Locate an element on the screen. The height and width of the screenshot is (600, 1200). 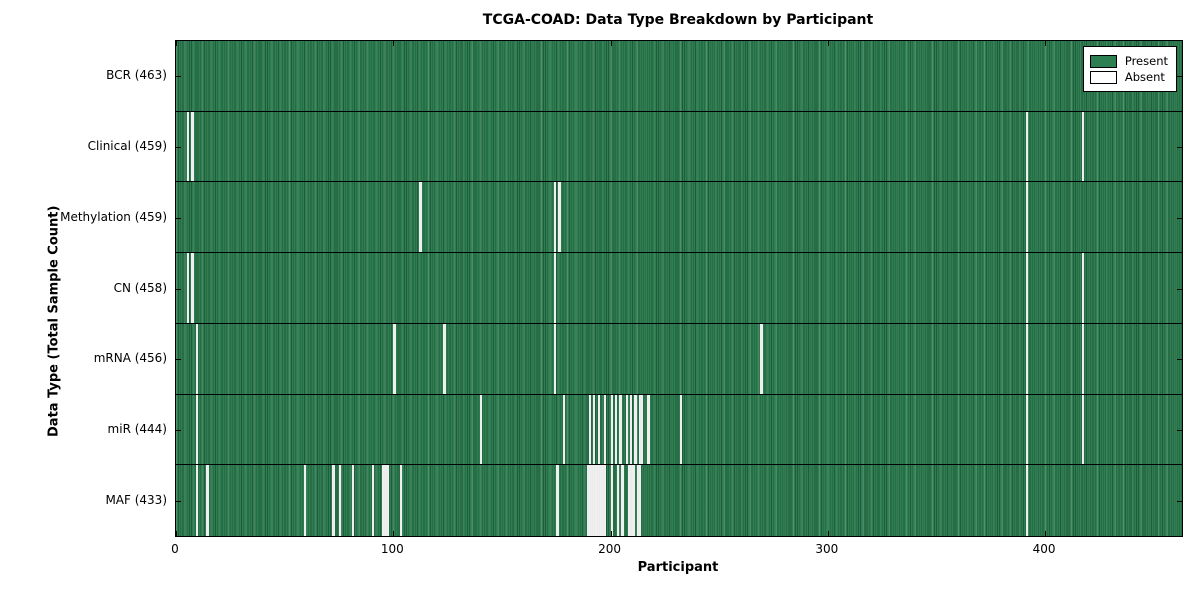
row-band-cn is located at coordinates (679, 288).